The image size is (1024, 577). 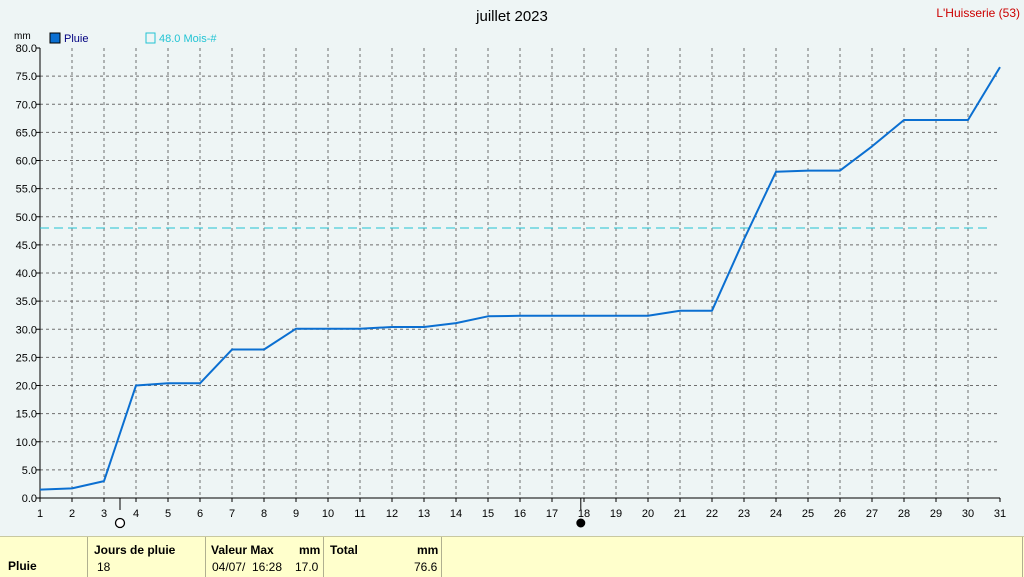 I want to click on x-tick-label: 3, so click(x=104, y=514).